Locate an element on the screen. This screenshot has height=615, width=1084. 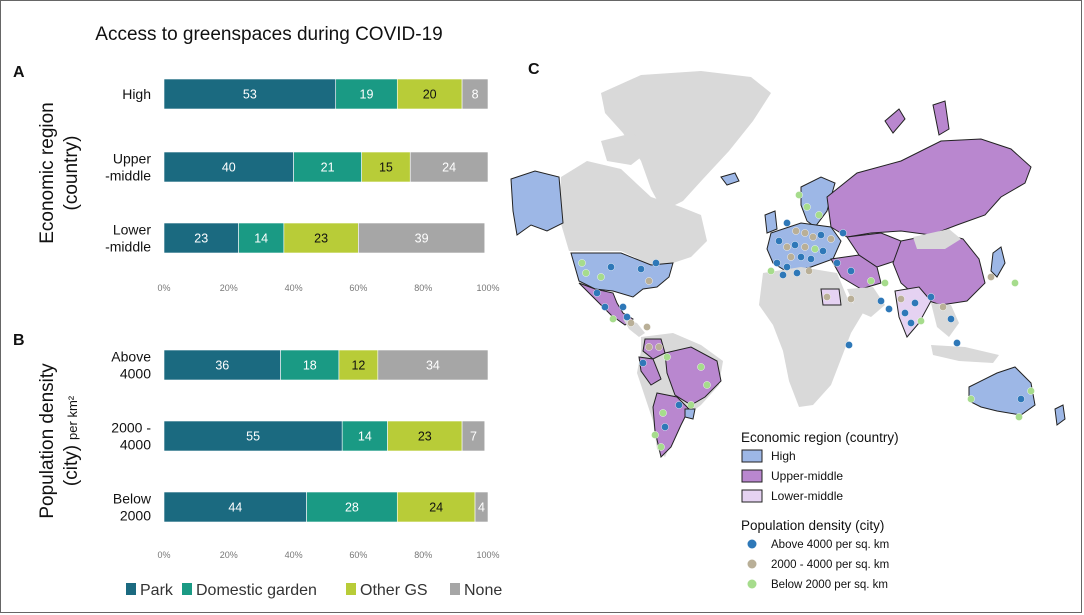
panel-label-a: A is located at coordinates (19, 72).